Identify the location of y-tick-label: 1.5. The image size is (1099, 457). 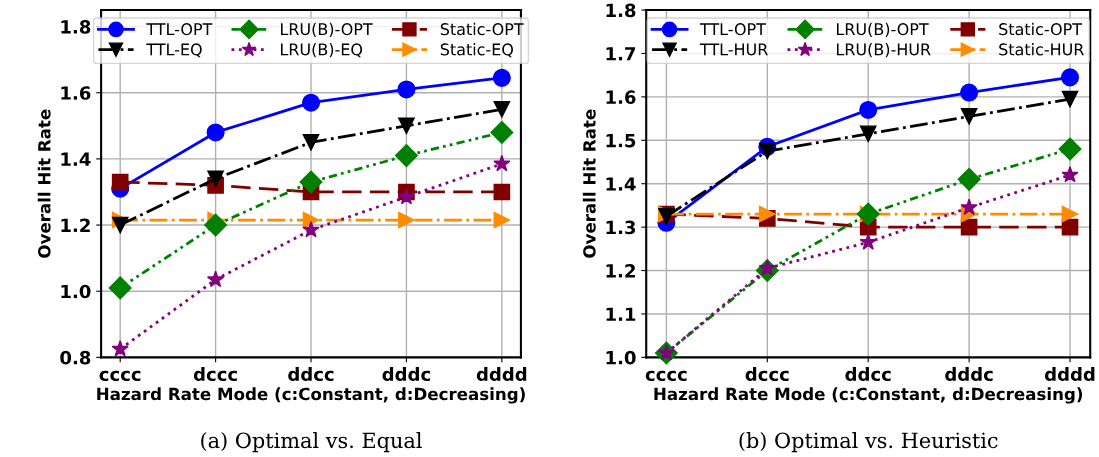
(621, 141).